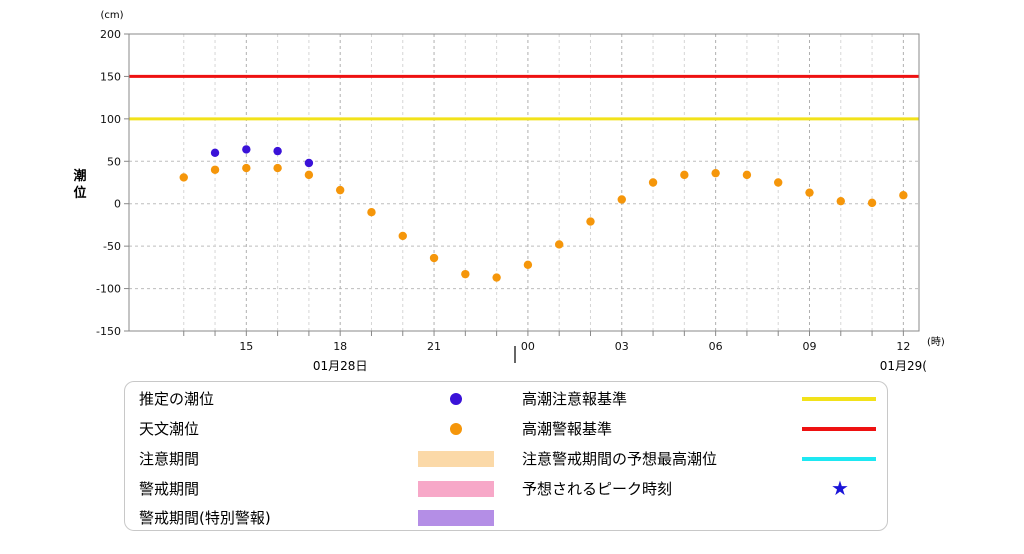  What do you see at coordinates (169, 459) in the screenshot?
I see `legend-label-caution-period: 注意期間` at bounding box center [169, 459].